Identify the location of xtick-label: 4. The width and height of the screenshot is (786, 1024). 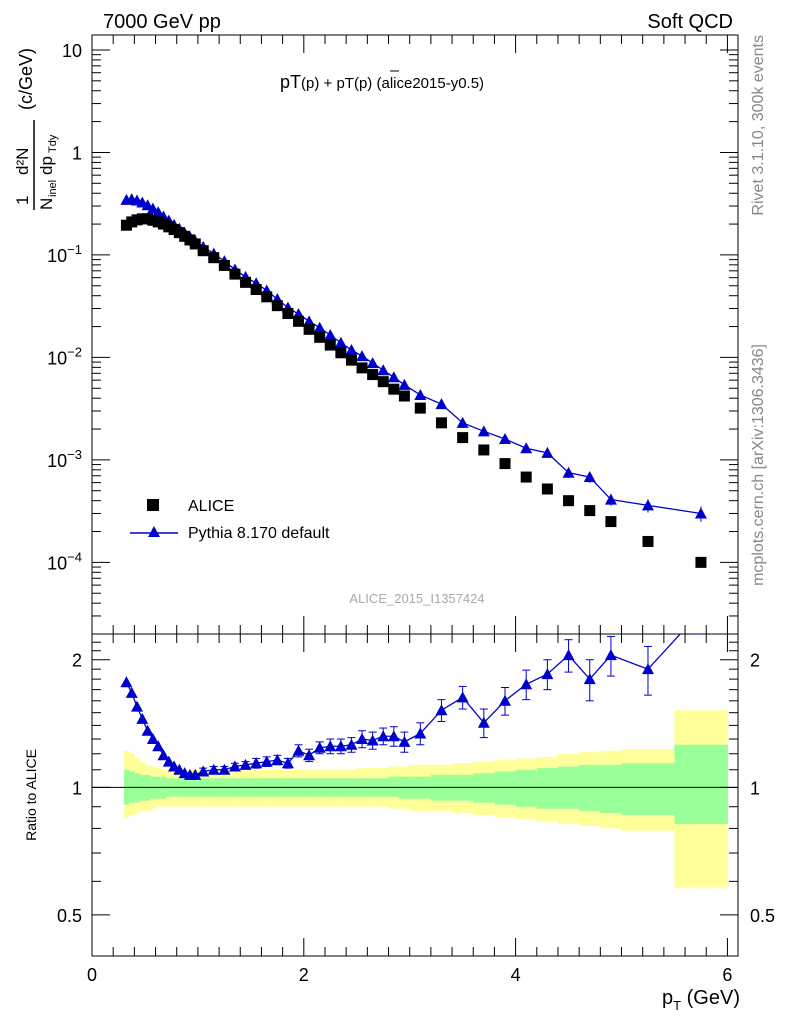
(516, 975).